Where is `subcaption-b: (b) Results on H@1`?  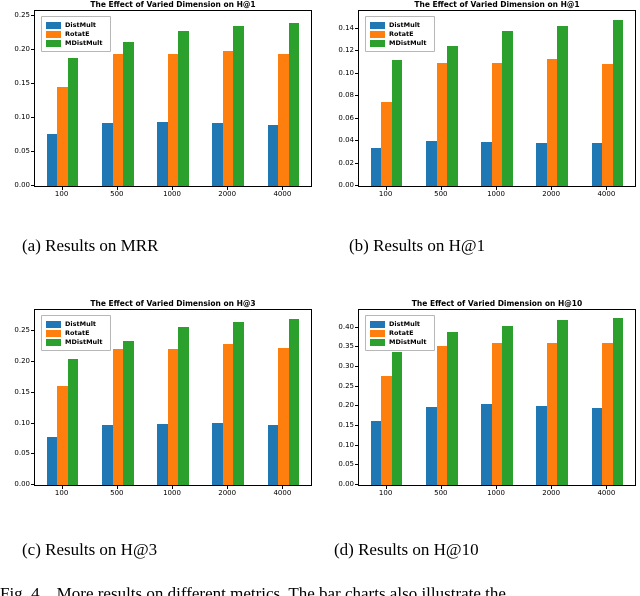
subcaption-b: (b) Results on H@1 is located at coordinates (417, 245).